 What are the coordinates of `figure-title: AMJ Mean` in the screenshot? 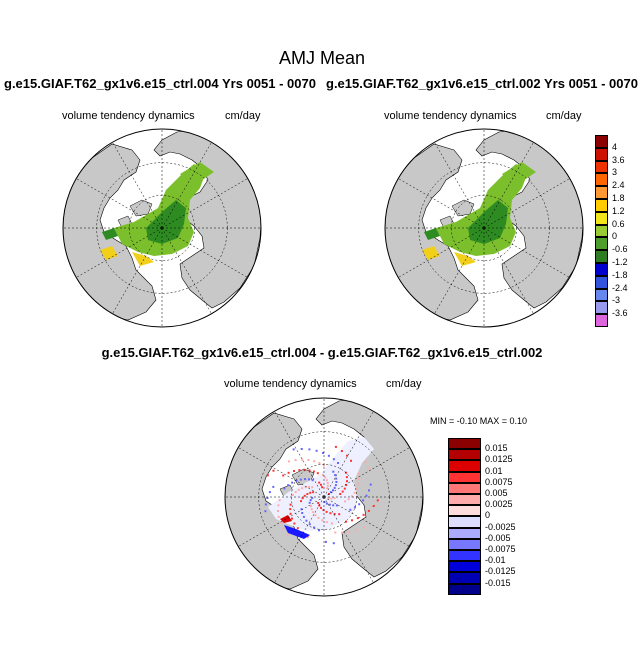 It's located at (322, 58).